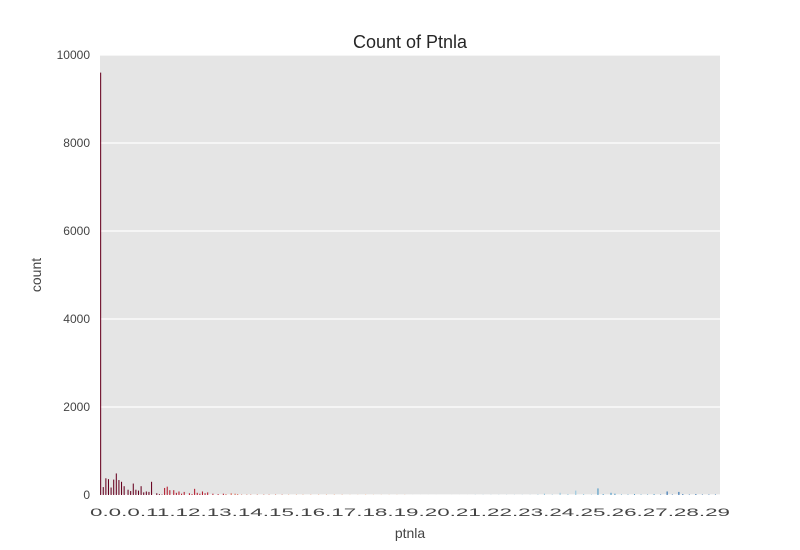 The image size is (800, 550). I want to click on y-tick-label: 4000, so click(76, 319).